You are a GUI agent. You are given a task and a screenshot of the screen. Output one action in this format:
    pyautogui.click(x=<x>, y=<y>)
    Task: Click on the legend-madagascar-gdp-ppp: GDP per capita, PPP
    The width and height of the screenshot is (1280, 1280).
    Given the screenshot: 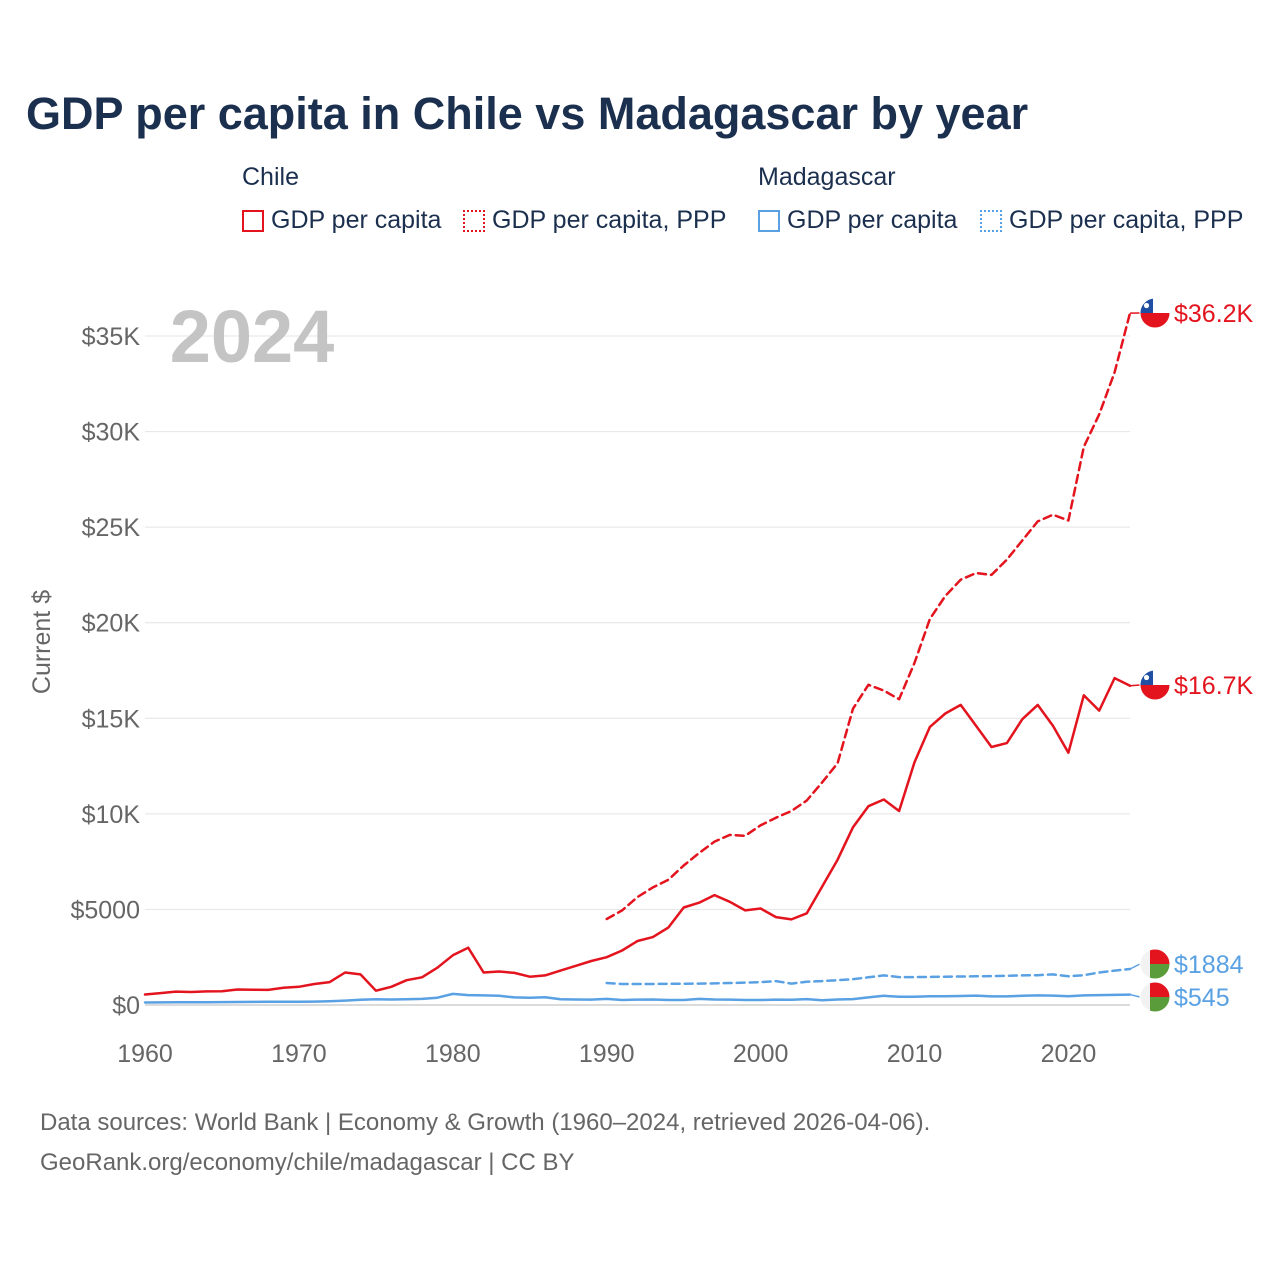 What is the action you would take?
    pyautogui.click(x=1111, y=220)
    